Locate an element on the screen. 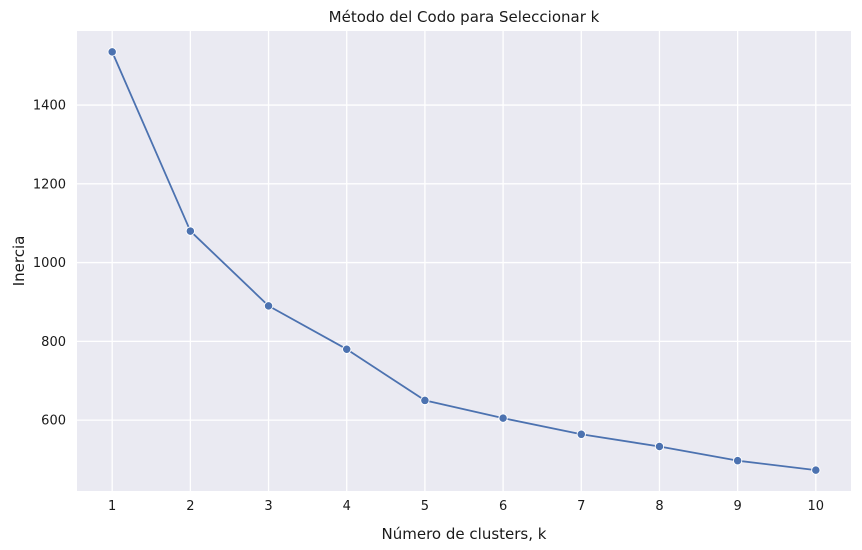  x-tick-label: 5 is located at coordinates (425, 506).